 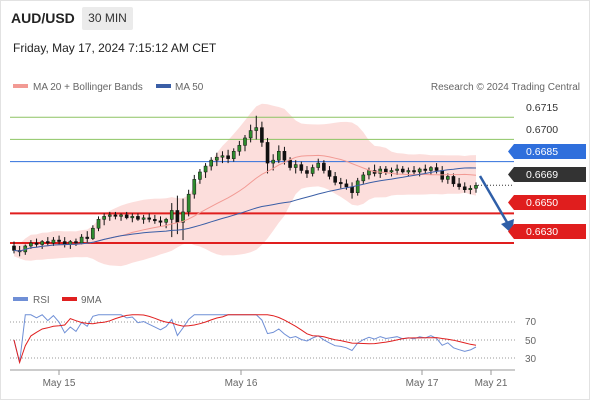 What do you see at coordinates (422, 383) in the screenshot?
I see `x-label-may17: May 17` at bounding box center [422, 383].